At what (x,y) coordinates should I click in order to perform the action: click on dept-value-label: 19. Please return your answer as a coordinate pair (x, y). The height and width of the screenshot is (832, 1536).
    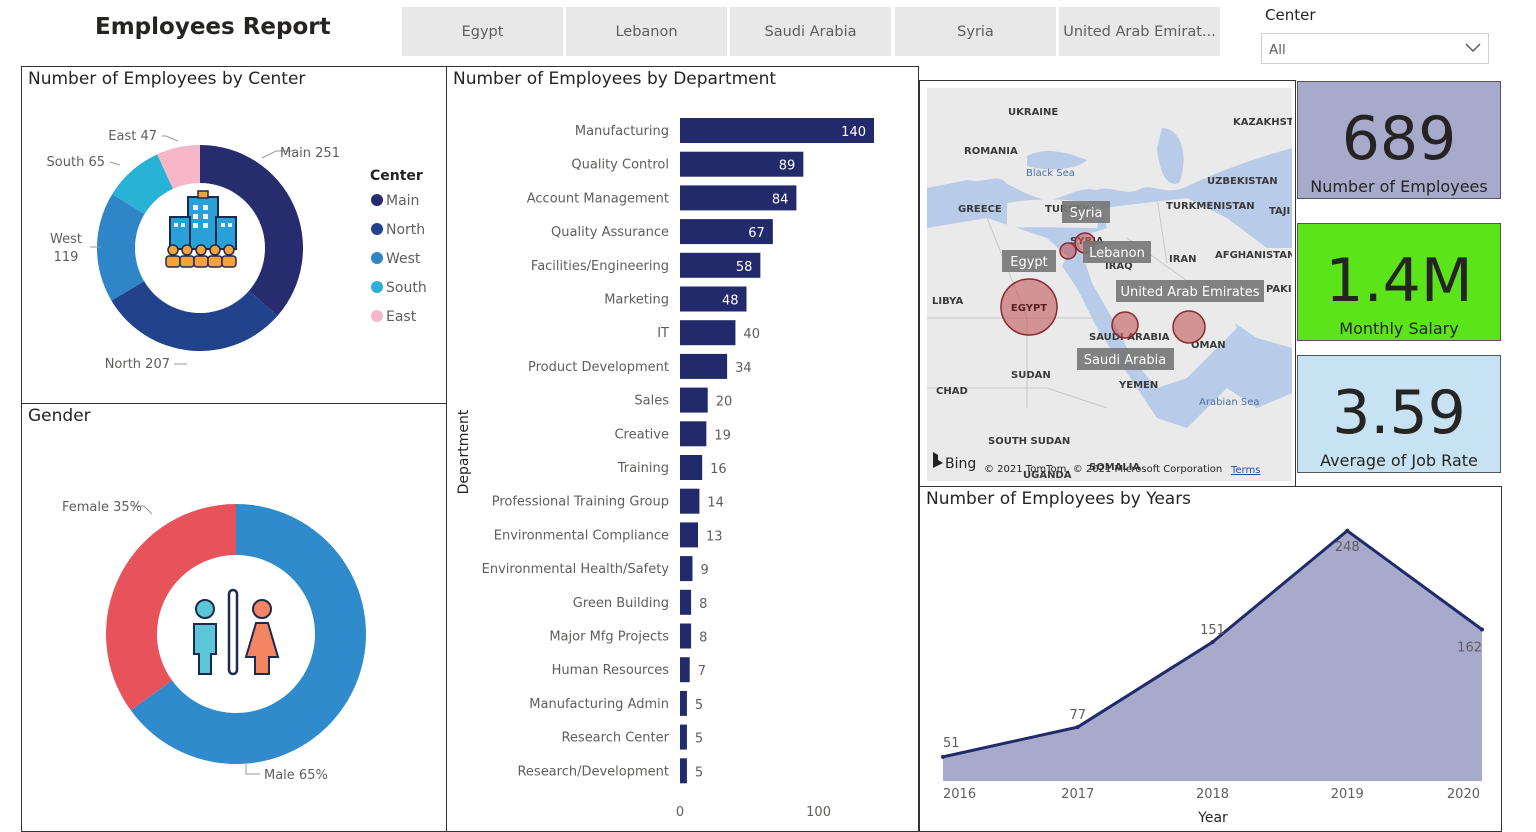
    Looking at the image, I should click on (722, 435).